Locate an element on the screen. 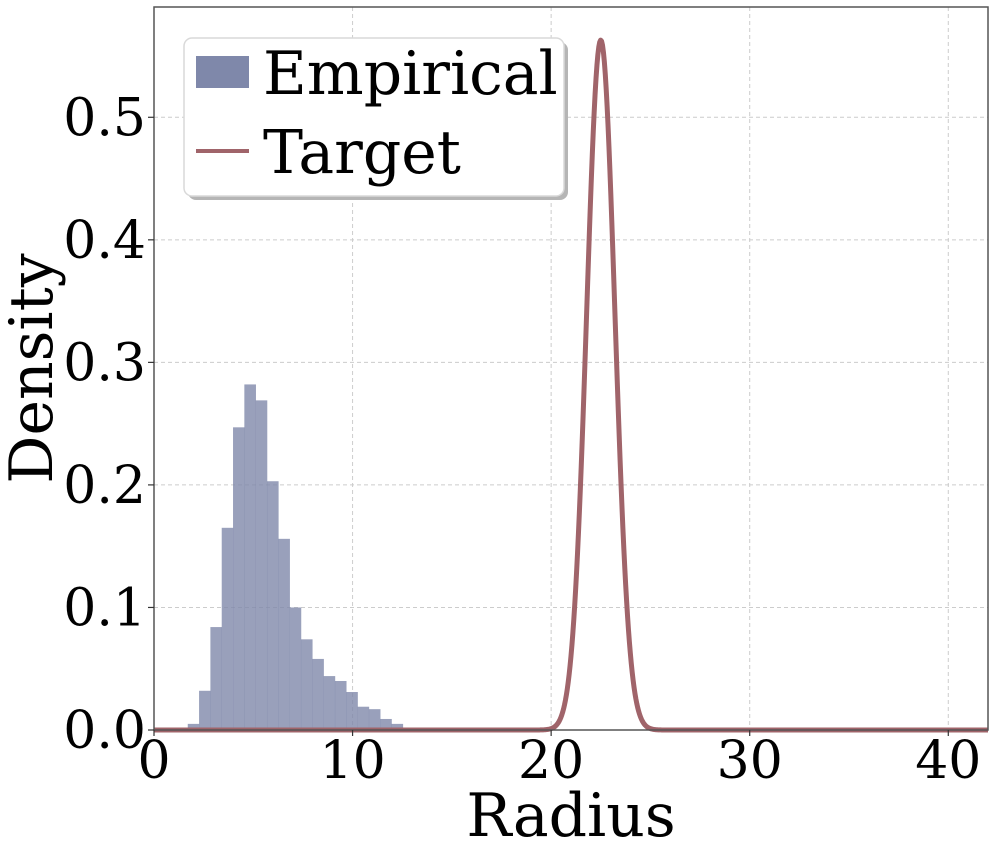  legend-empirical-swatch is located at coordinates (222, 72).